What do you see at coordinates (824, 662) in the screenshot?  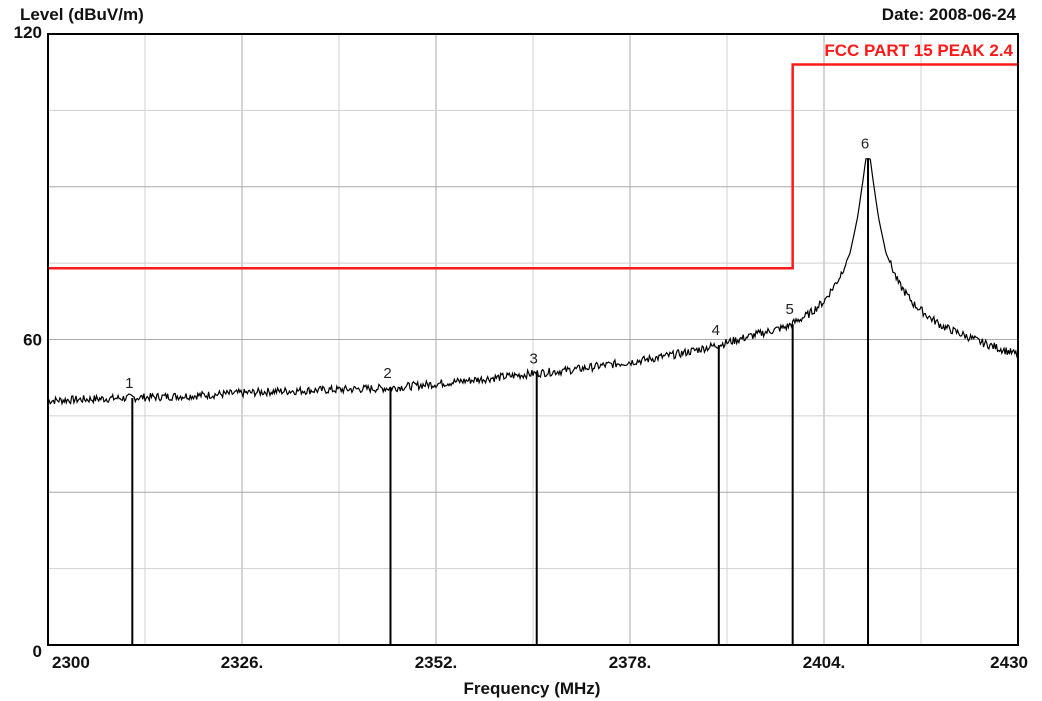 I see `x-tick-label: 2404.` at bounding box center [824, 662].